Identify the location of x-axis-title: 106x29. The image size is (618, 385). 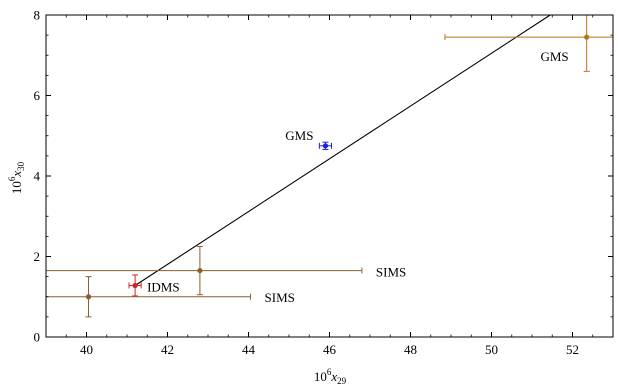
(330, 376).